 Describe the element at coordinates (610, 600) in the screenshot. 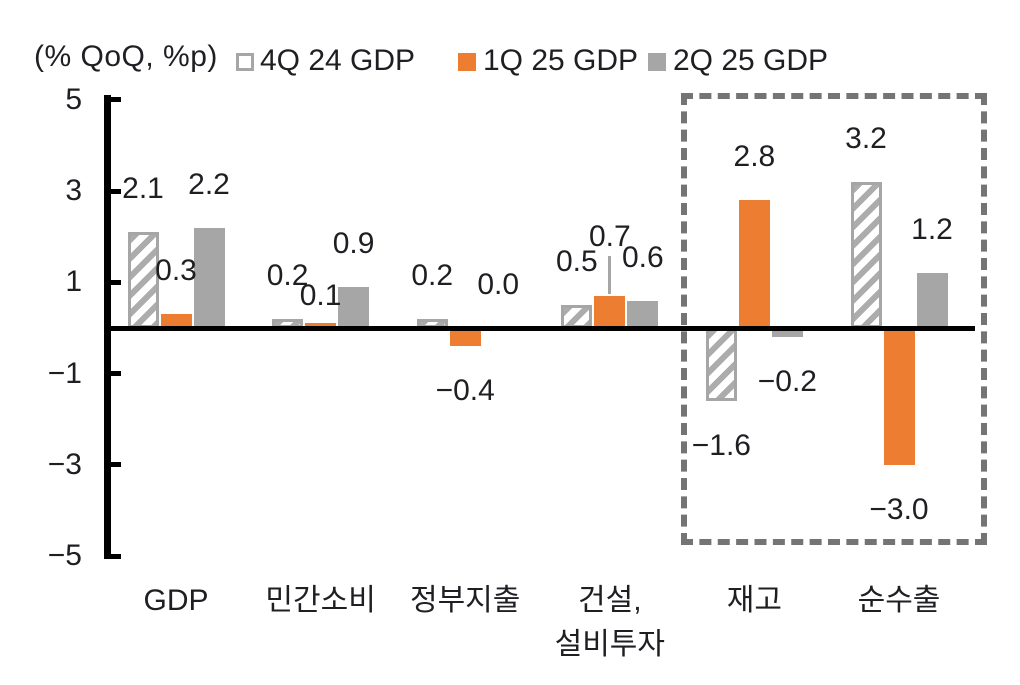

I see `category-label: 건설,` at that location.